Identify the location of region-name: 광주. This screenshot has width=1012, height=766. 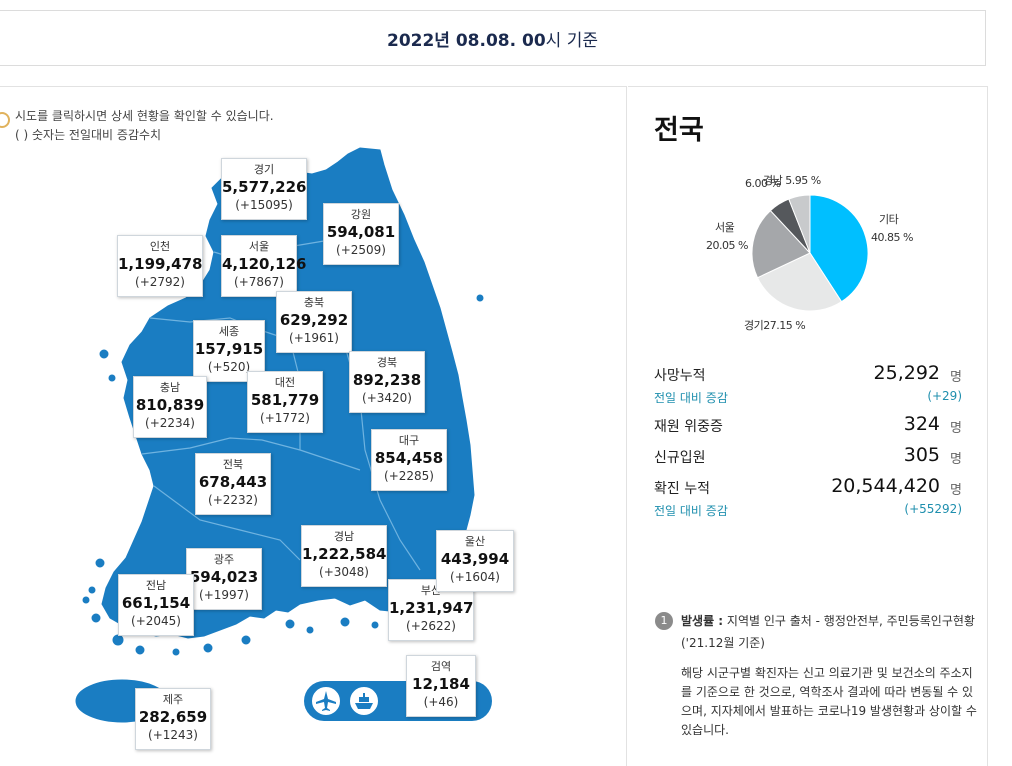
(224, 559).